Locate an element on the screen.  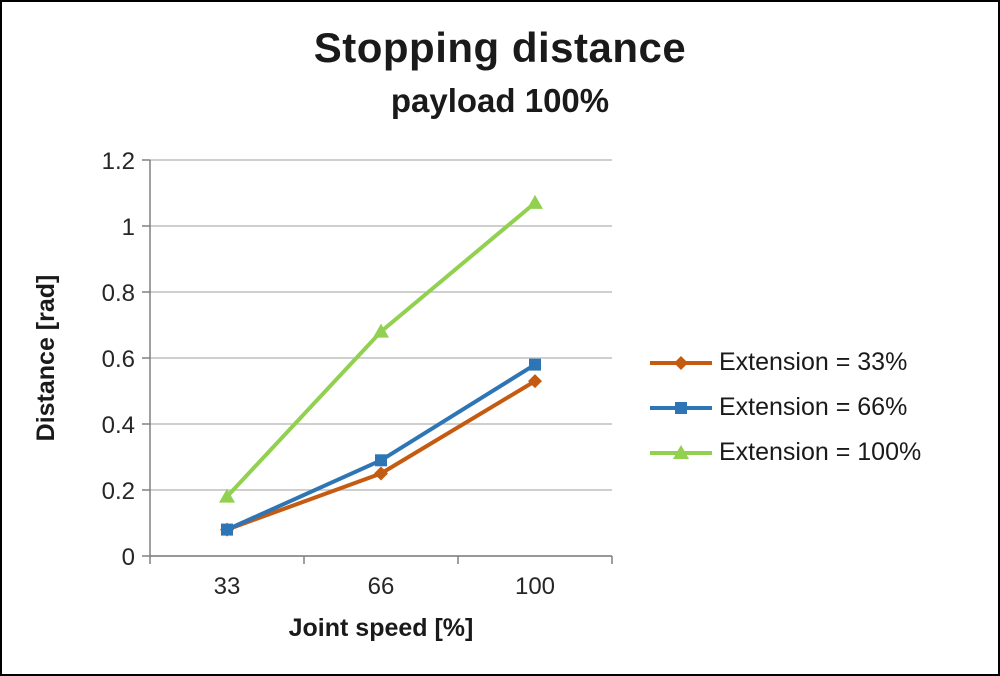
x-axis-title: Joint speed [%] is located at coordinates (381, 628).